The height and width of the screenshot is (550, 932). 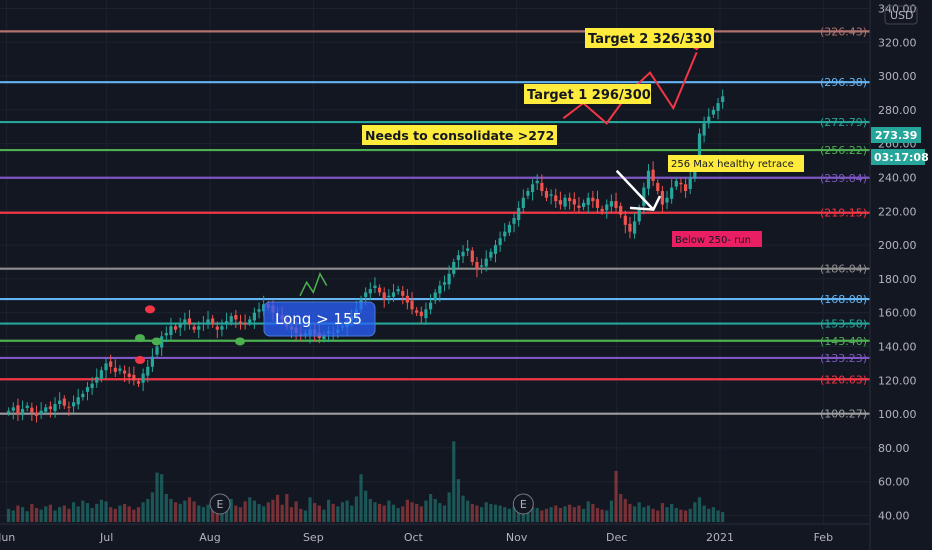 What do you see at coordinates (140, 360) in the screenshot?
I see `signal-marker` at bounding box center [140, 360].